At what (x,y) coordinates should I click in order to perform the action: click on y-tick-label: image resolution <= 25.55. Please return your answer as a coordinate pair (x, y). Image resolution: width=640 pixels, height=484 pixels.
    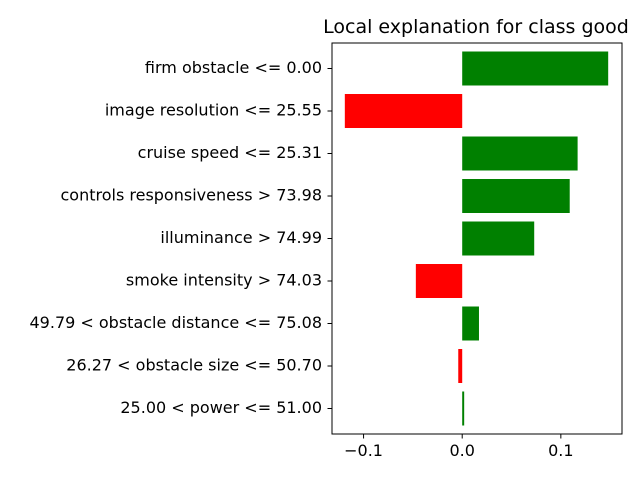
    Looking at the image, I should click on (213, 110).